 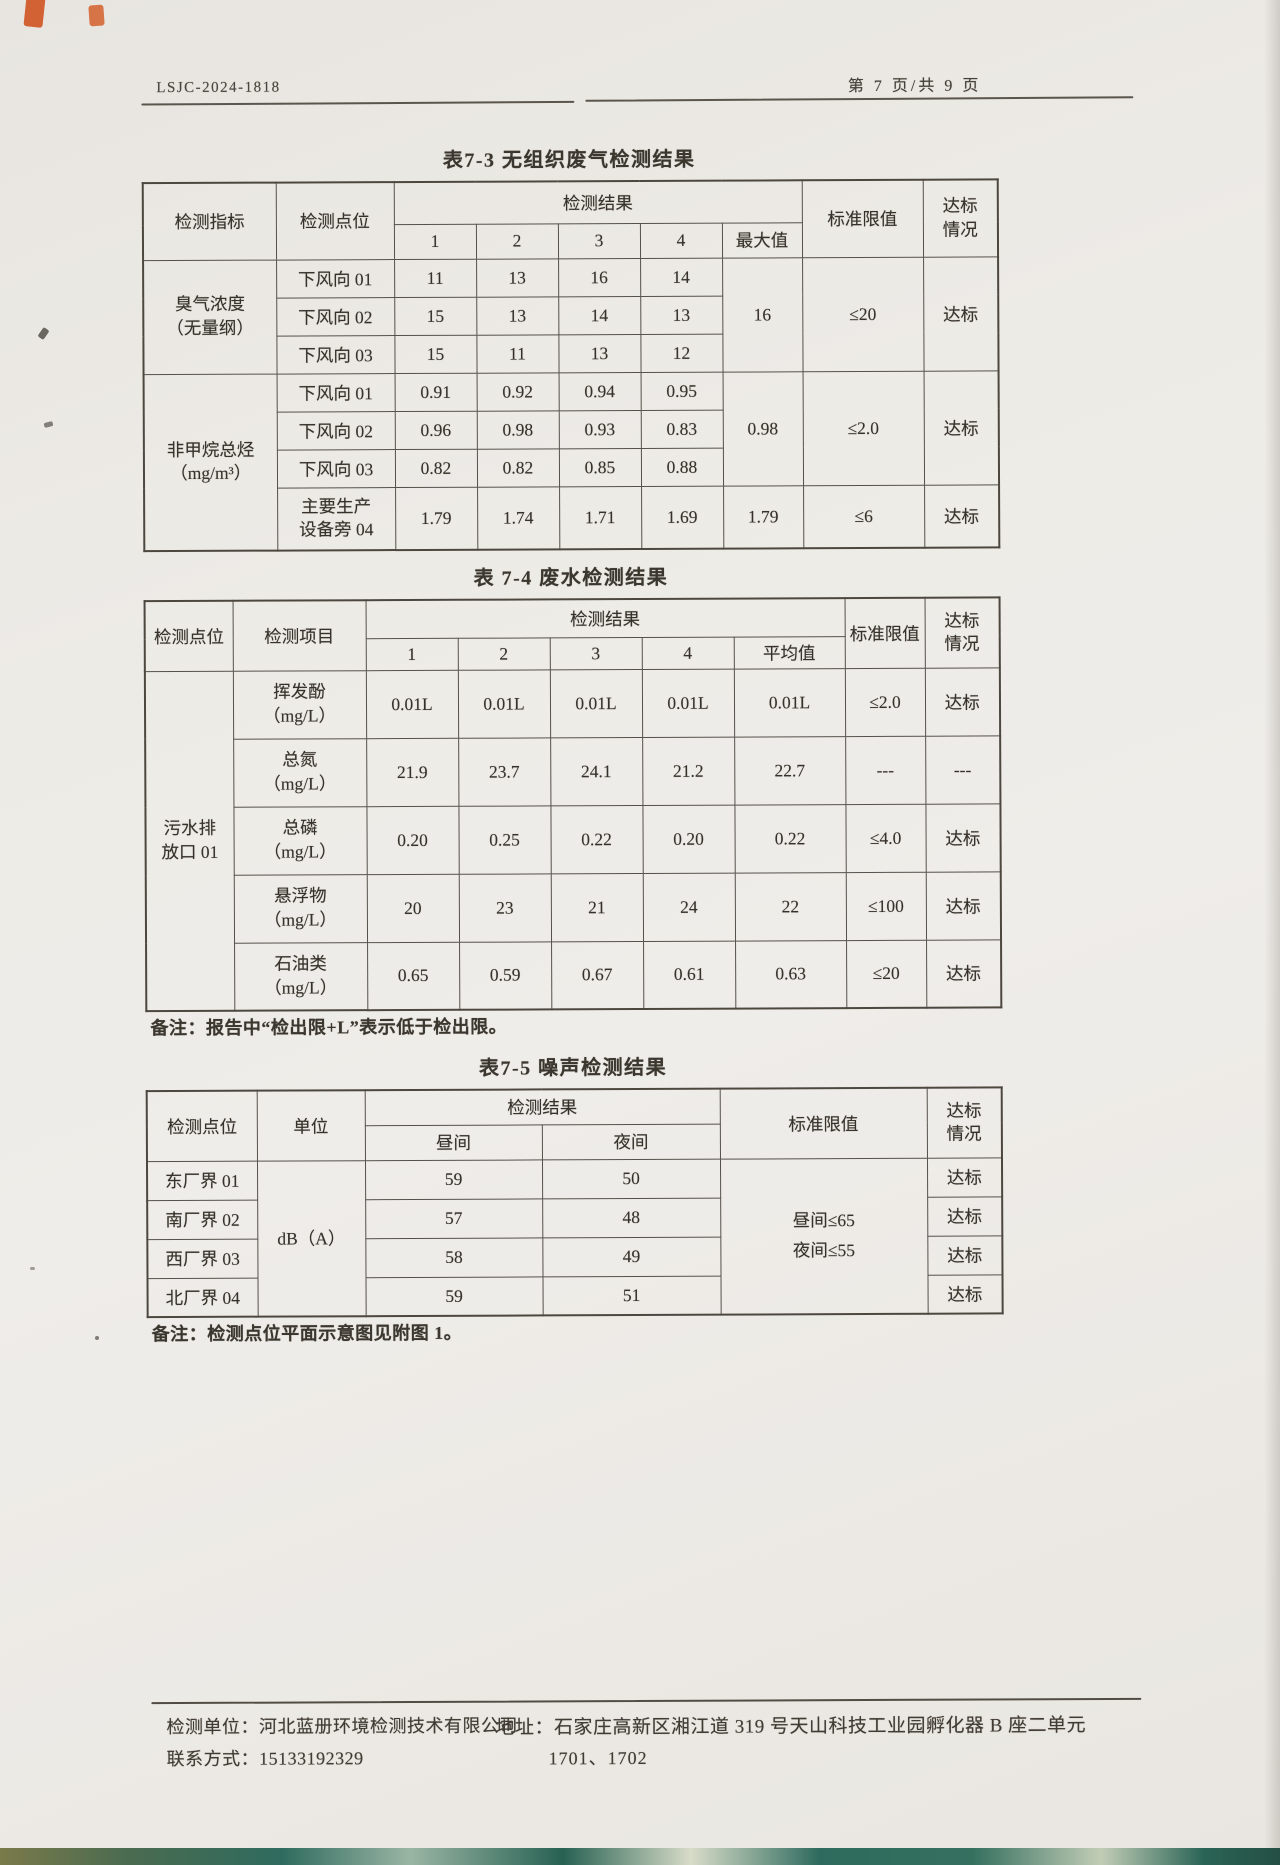 What do you see at coordinates (1272, 932) in the screenshot?
I see `scan-edge-shadow` at bounding box center [1272, 932].